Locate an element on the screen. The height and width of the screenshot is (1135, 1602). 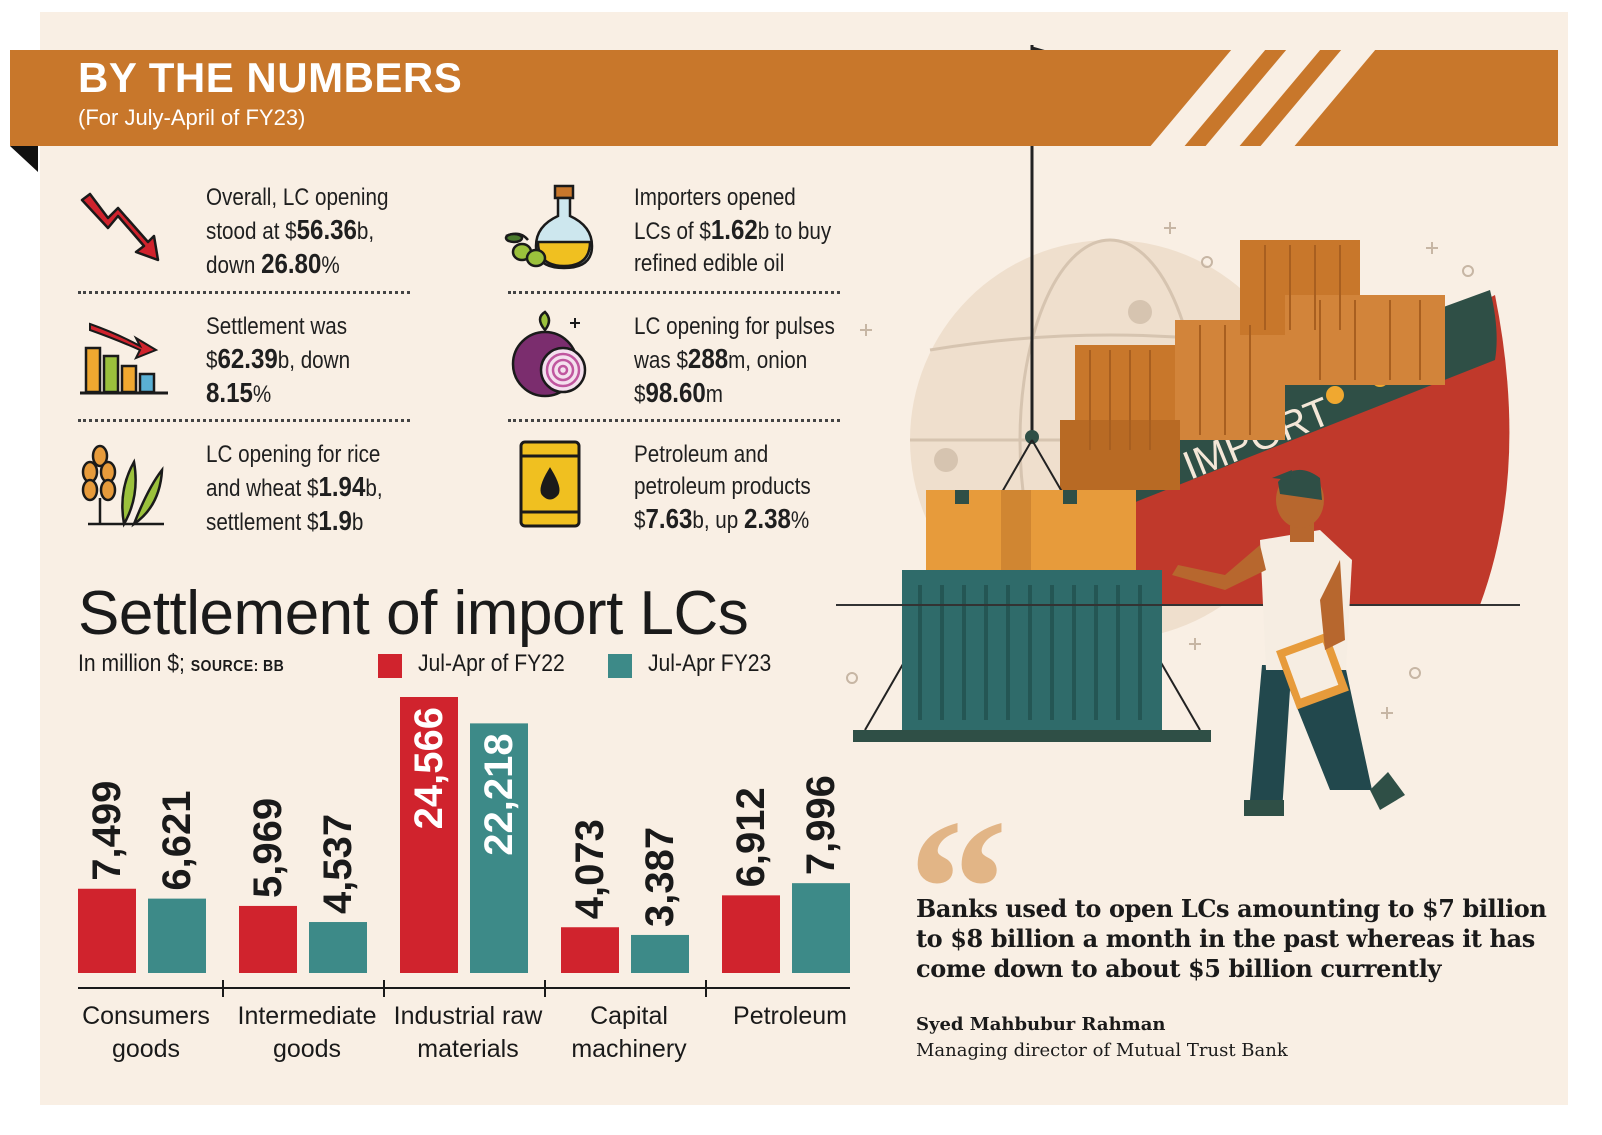
bar-value-label: 4,537 is located at coordinates (338, 864).